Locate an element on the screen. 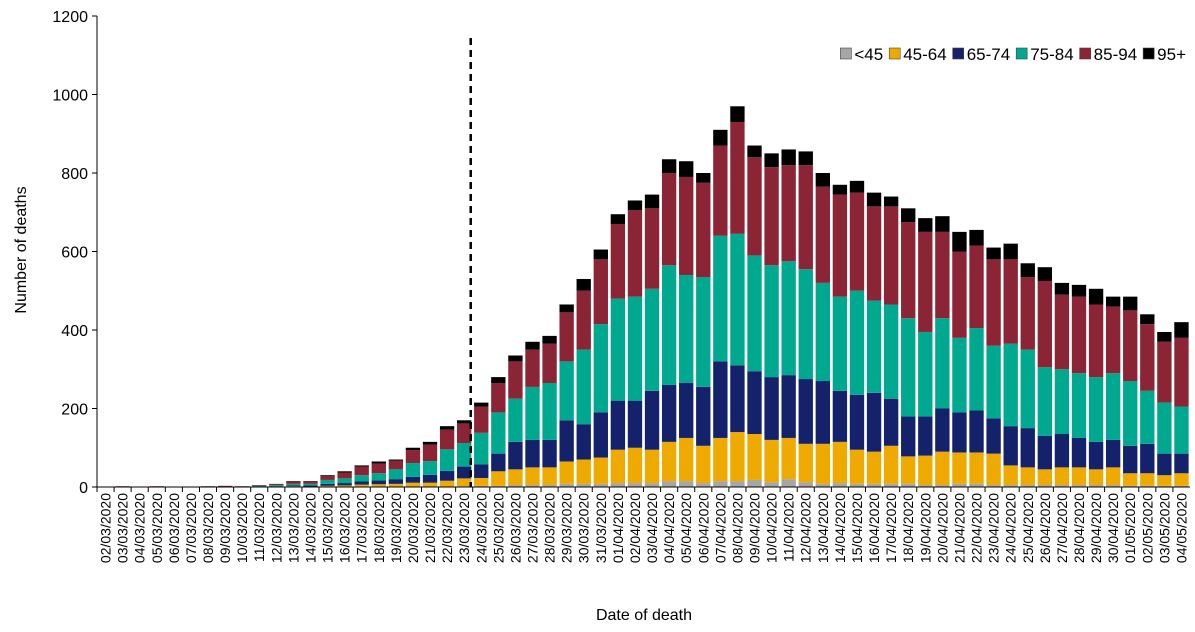 The image size is (1195, 632). x-tick-label: 29/04/2020 is located at coordinates (1096, 528).